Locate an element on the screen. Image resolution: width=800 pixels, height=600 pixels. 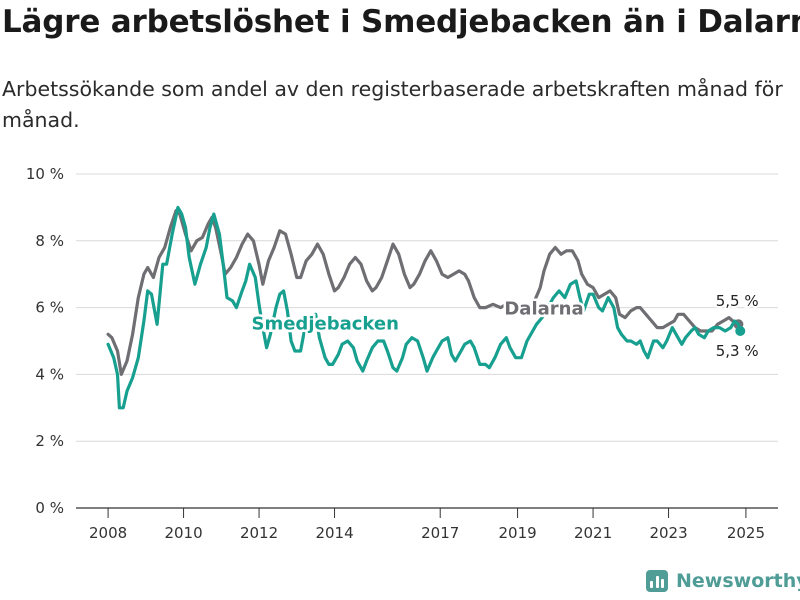
x-tick-label: 2010 is located at coordinates (183, 533).